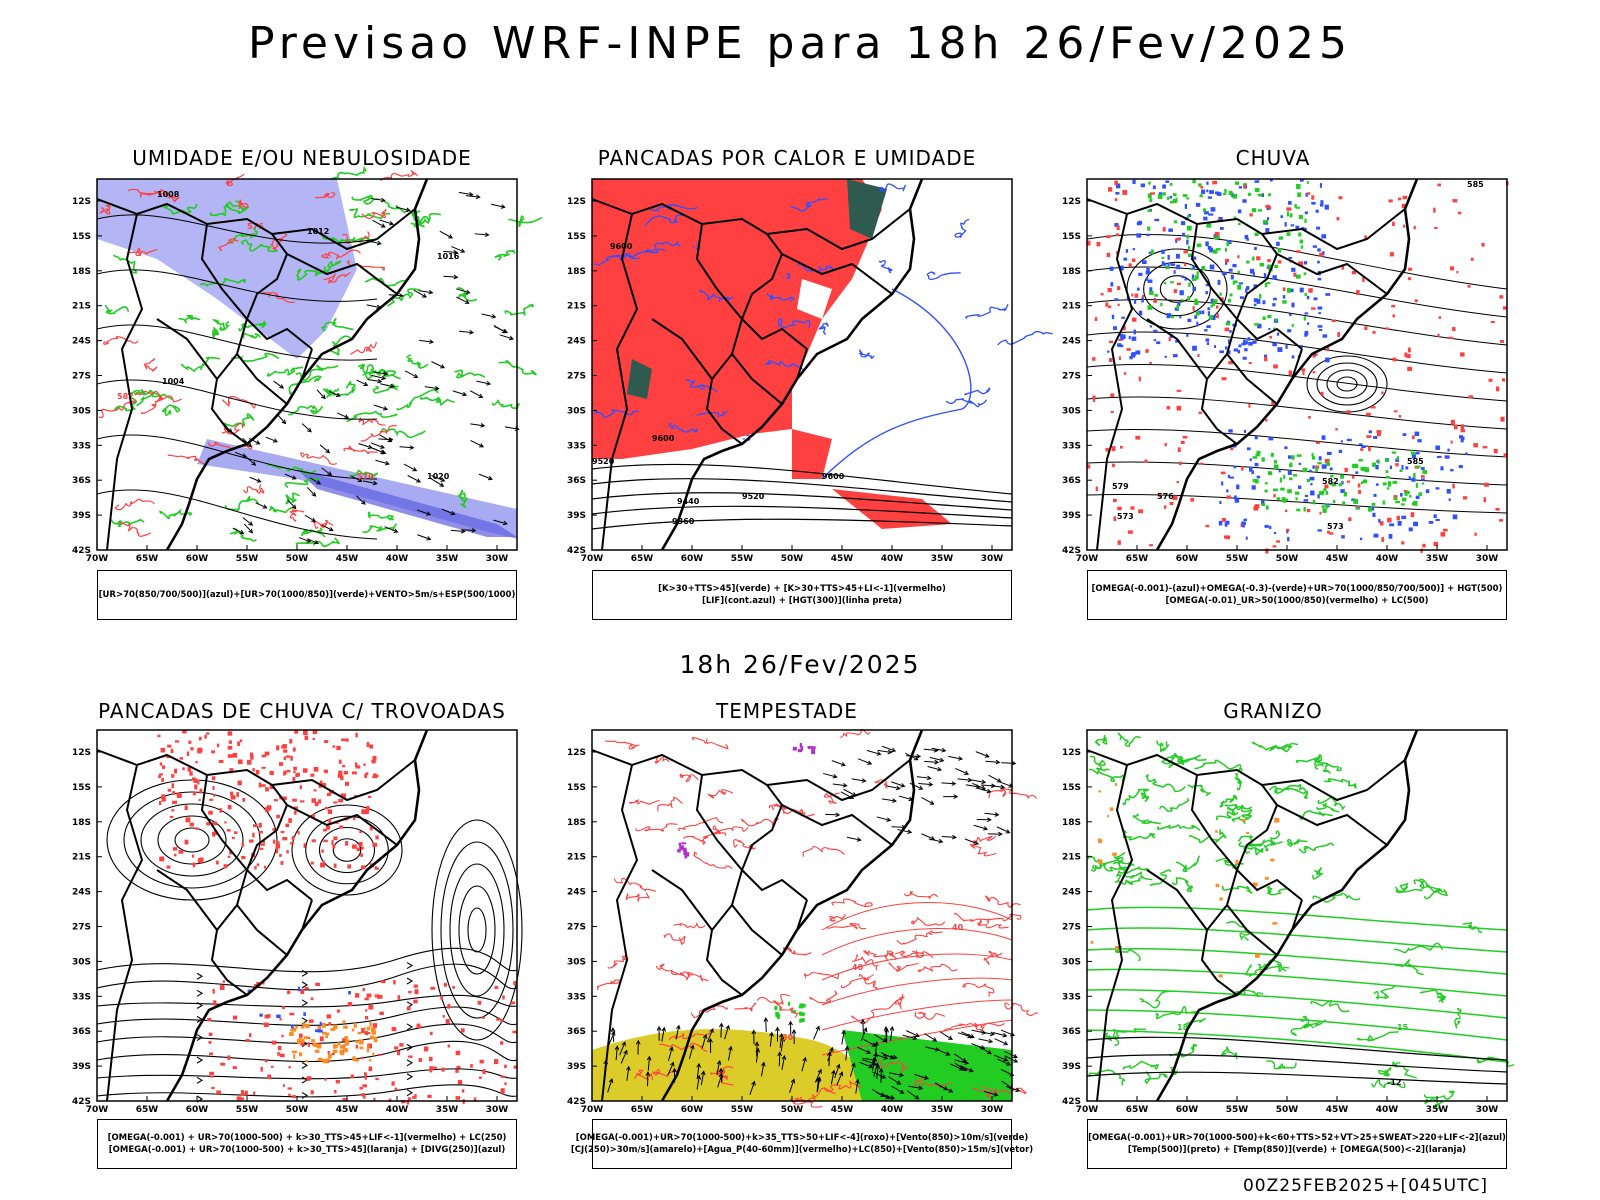 The image size is (1600, 1200). What do you see at coordinates (742, 1110) in the screenshot?
I see `lon-tick-label: 55W` at bounding box center [742, 1110].